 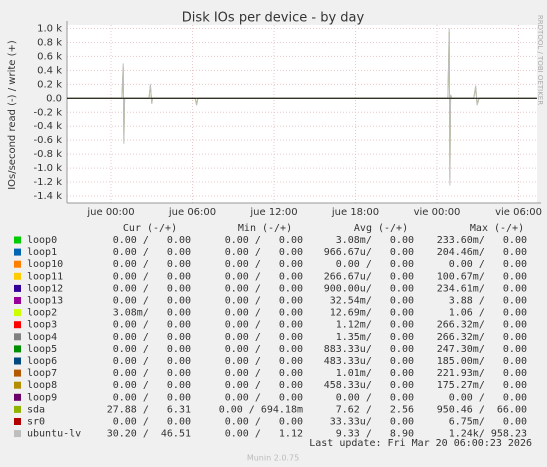 What do you see at coordinates (375, 434) in the screenshot?
I see `legend-stat: 9.33 / 8.90` at bounding box center [375, 434].